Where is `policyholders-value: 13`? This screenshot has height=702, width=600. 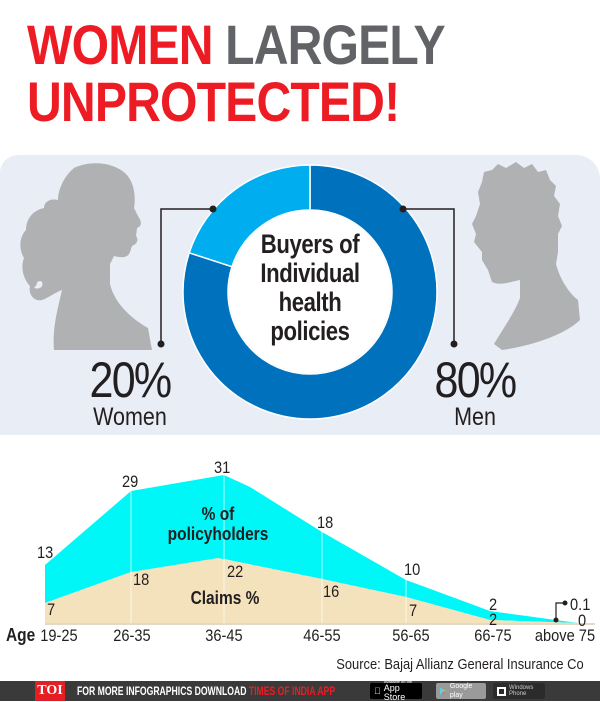 policyholders-value: 13 is located at coordinates (45, 552).